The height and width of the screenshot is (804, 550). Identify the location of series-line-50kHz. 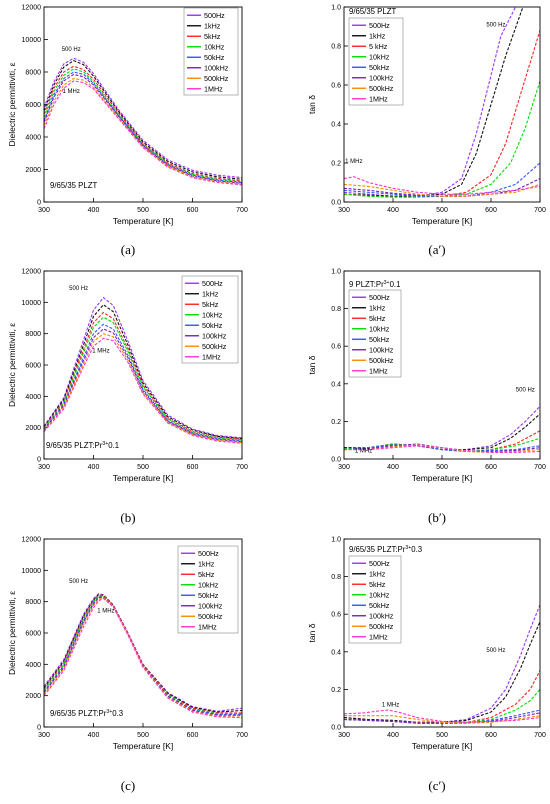
(143, 382).